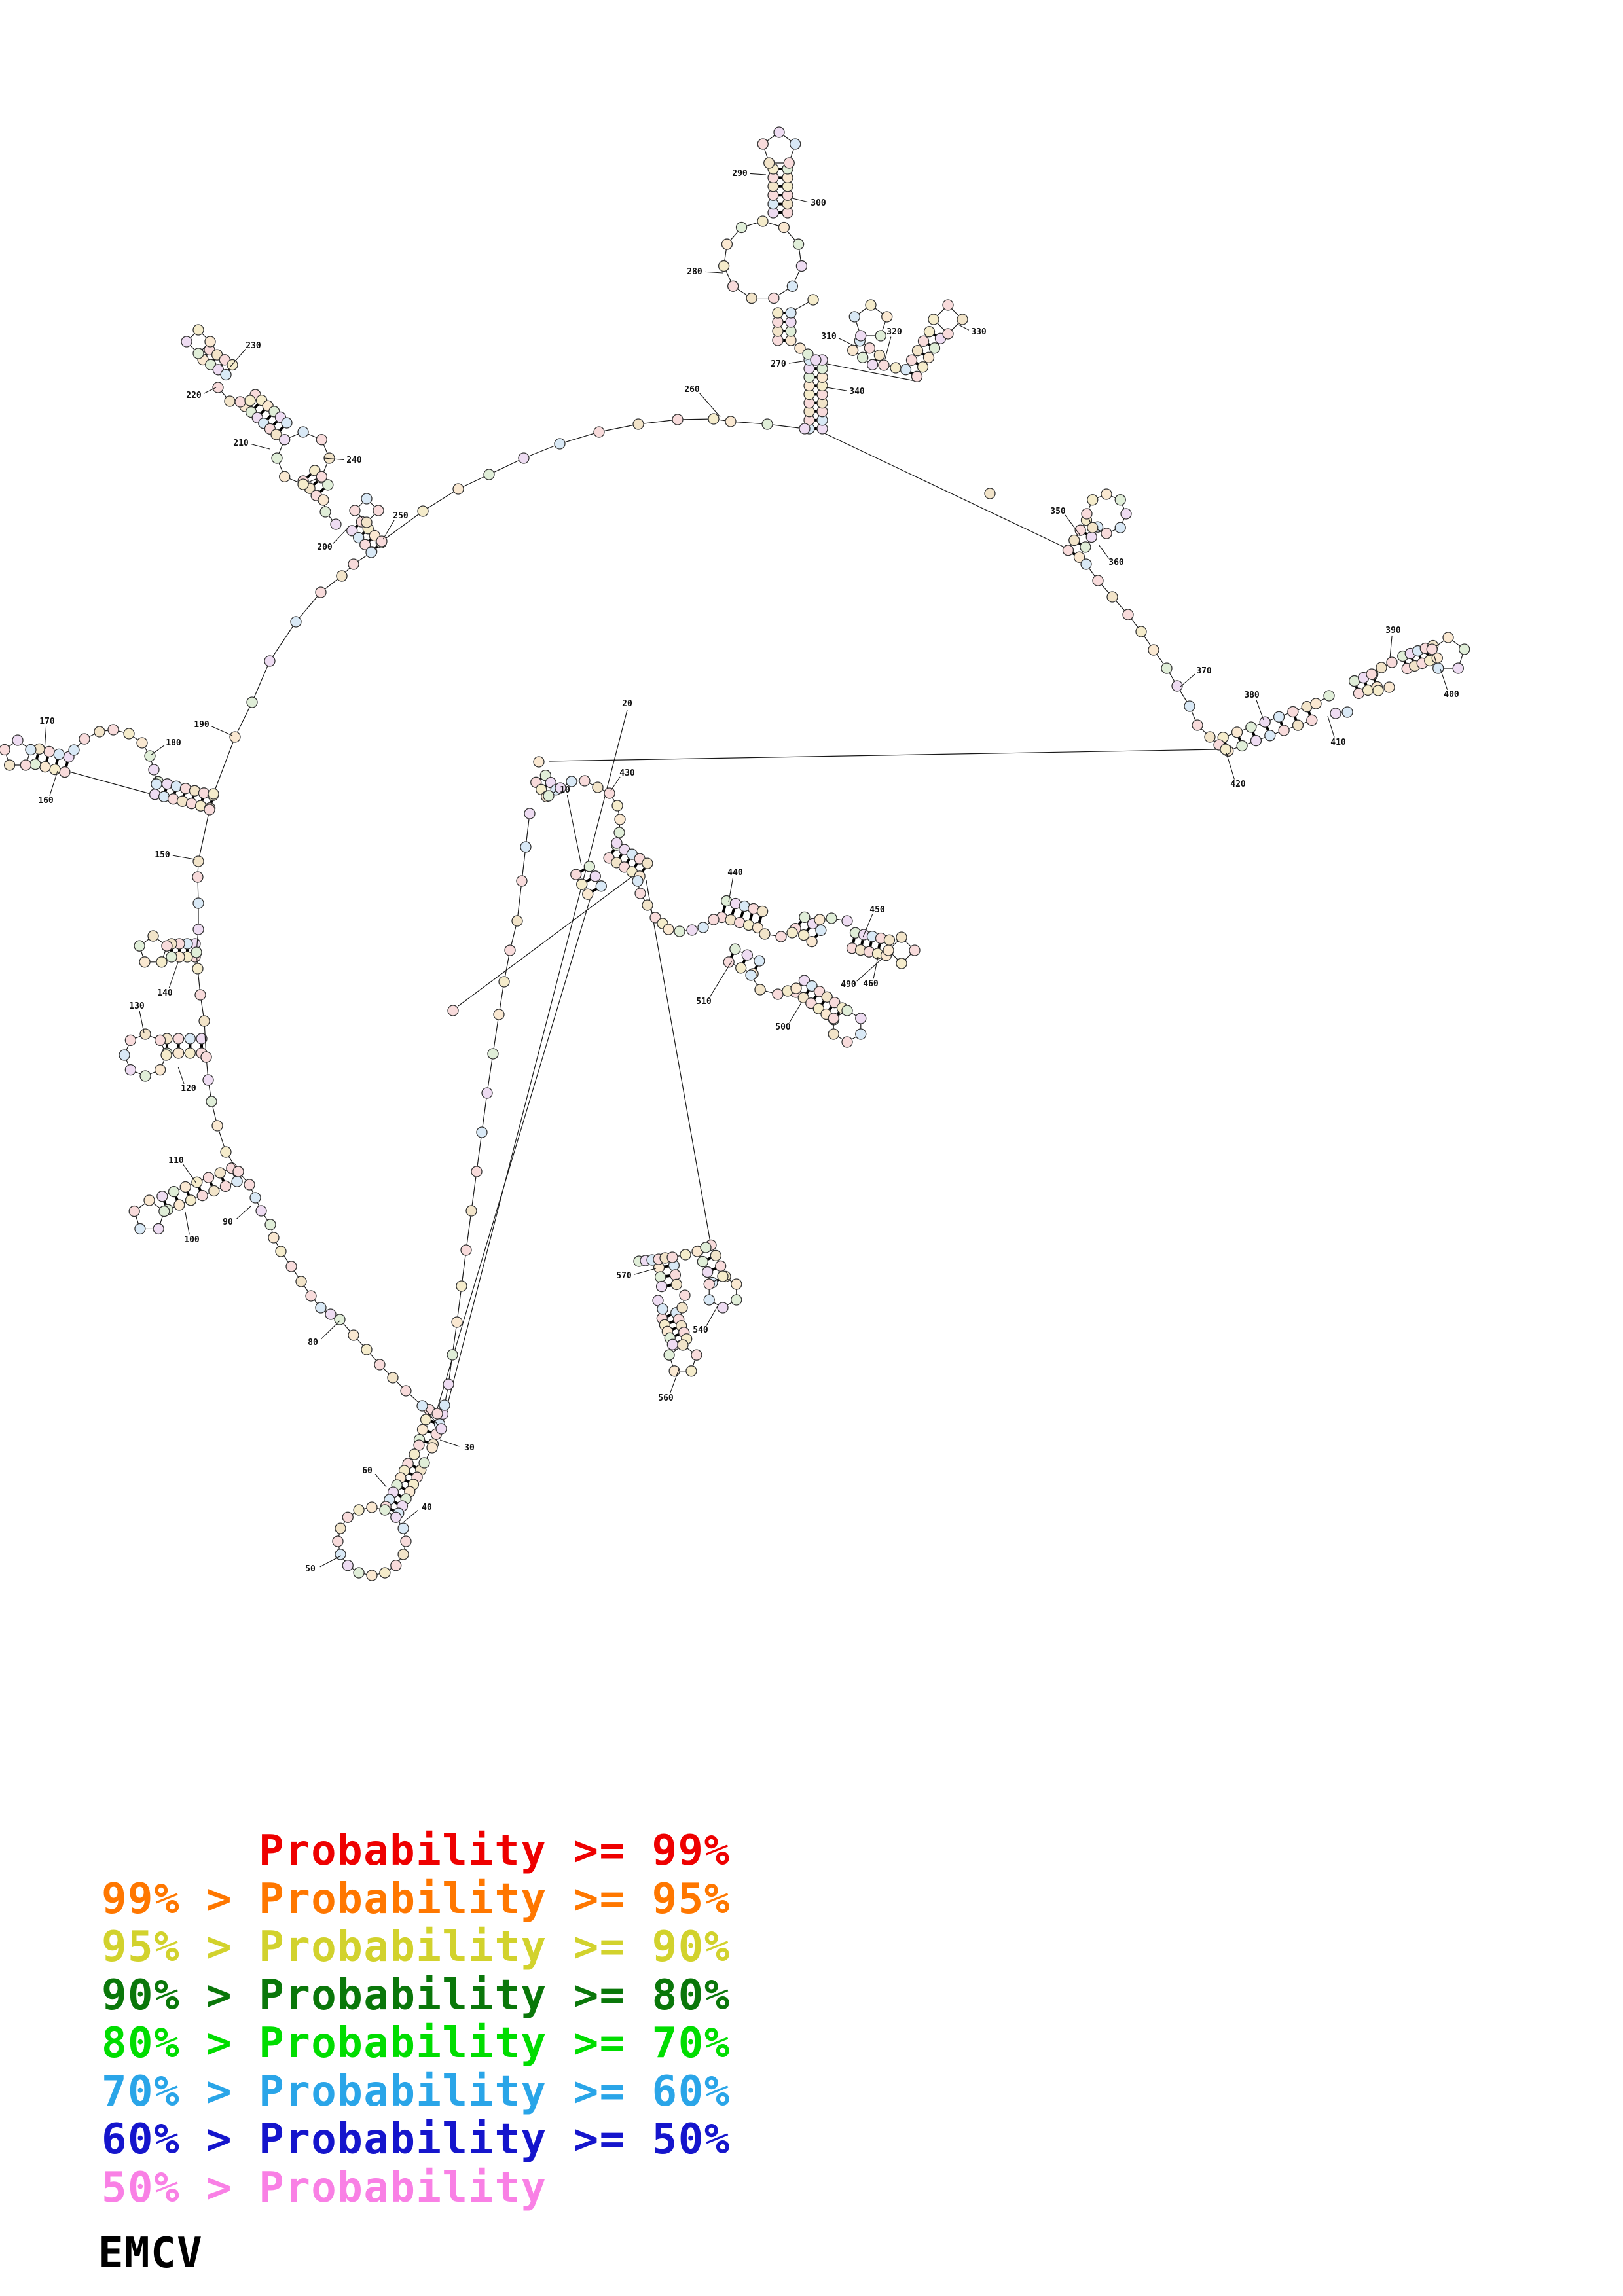 The image size is (1623, 2296). Describe the element at coordinates (416, 2139) in the screenshot. I see `legend-row: 60% > Probability >= 50%` at that location.